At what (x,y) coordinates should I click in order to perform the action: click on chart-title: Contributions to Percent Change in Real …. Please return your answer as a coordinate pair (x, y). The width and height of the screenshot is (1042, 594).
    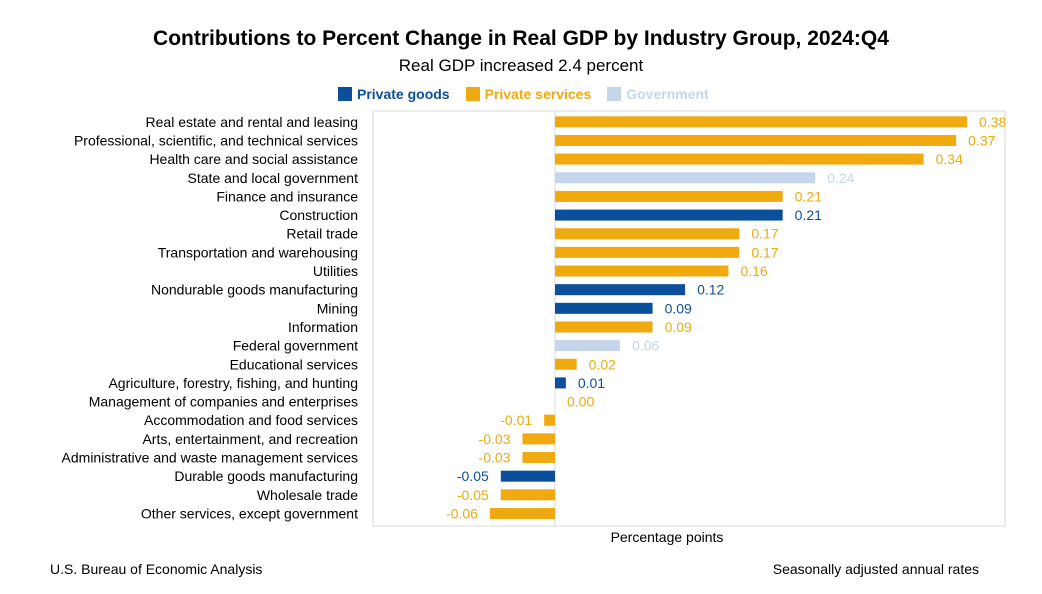
    Looking at the image, I should click on (521, 38).